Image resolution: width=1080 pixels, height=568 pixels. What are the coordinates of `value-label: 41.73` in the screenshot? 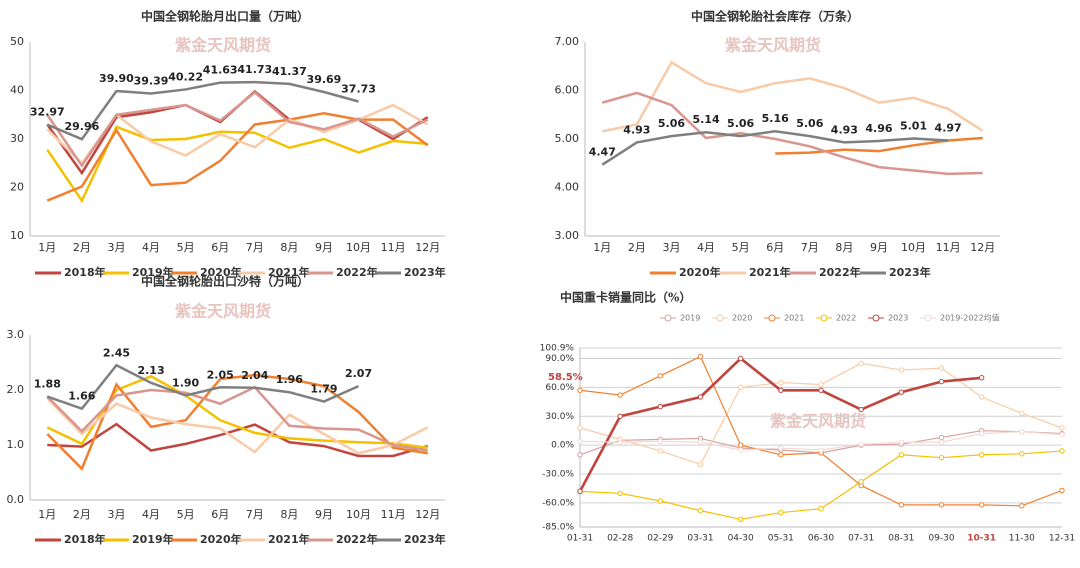 It's located at (254, 69).